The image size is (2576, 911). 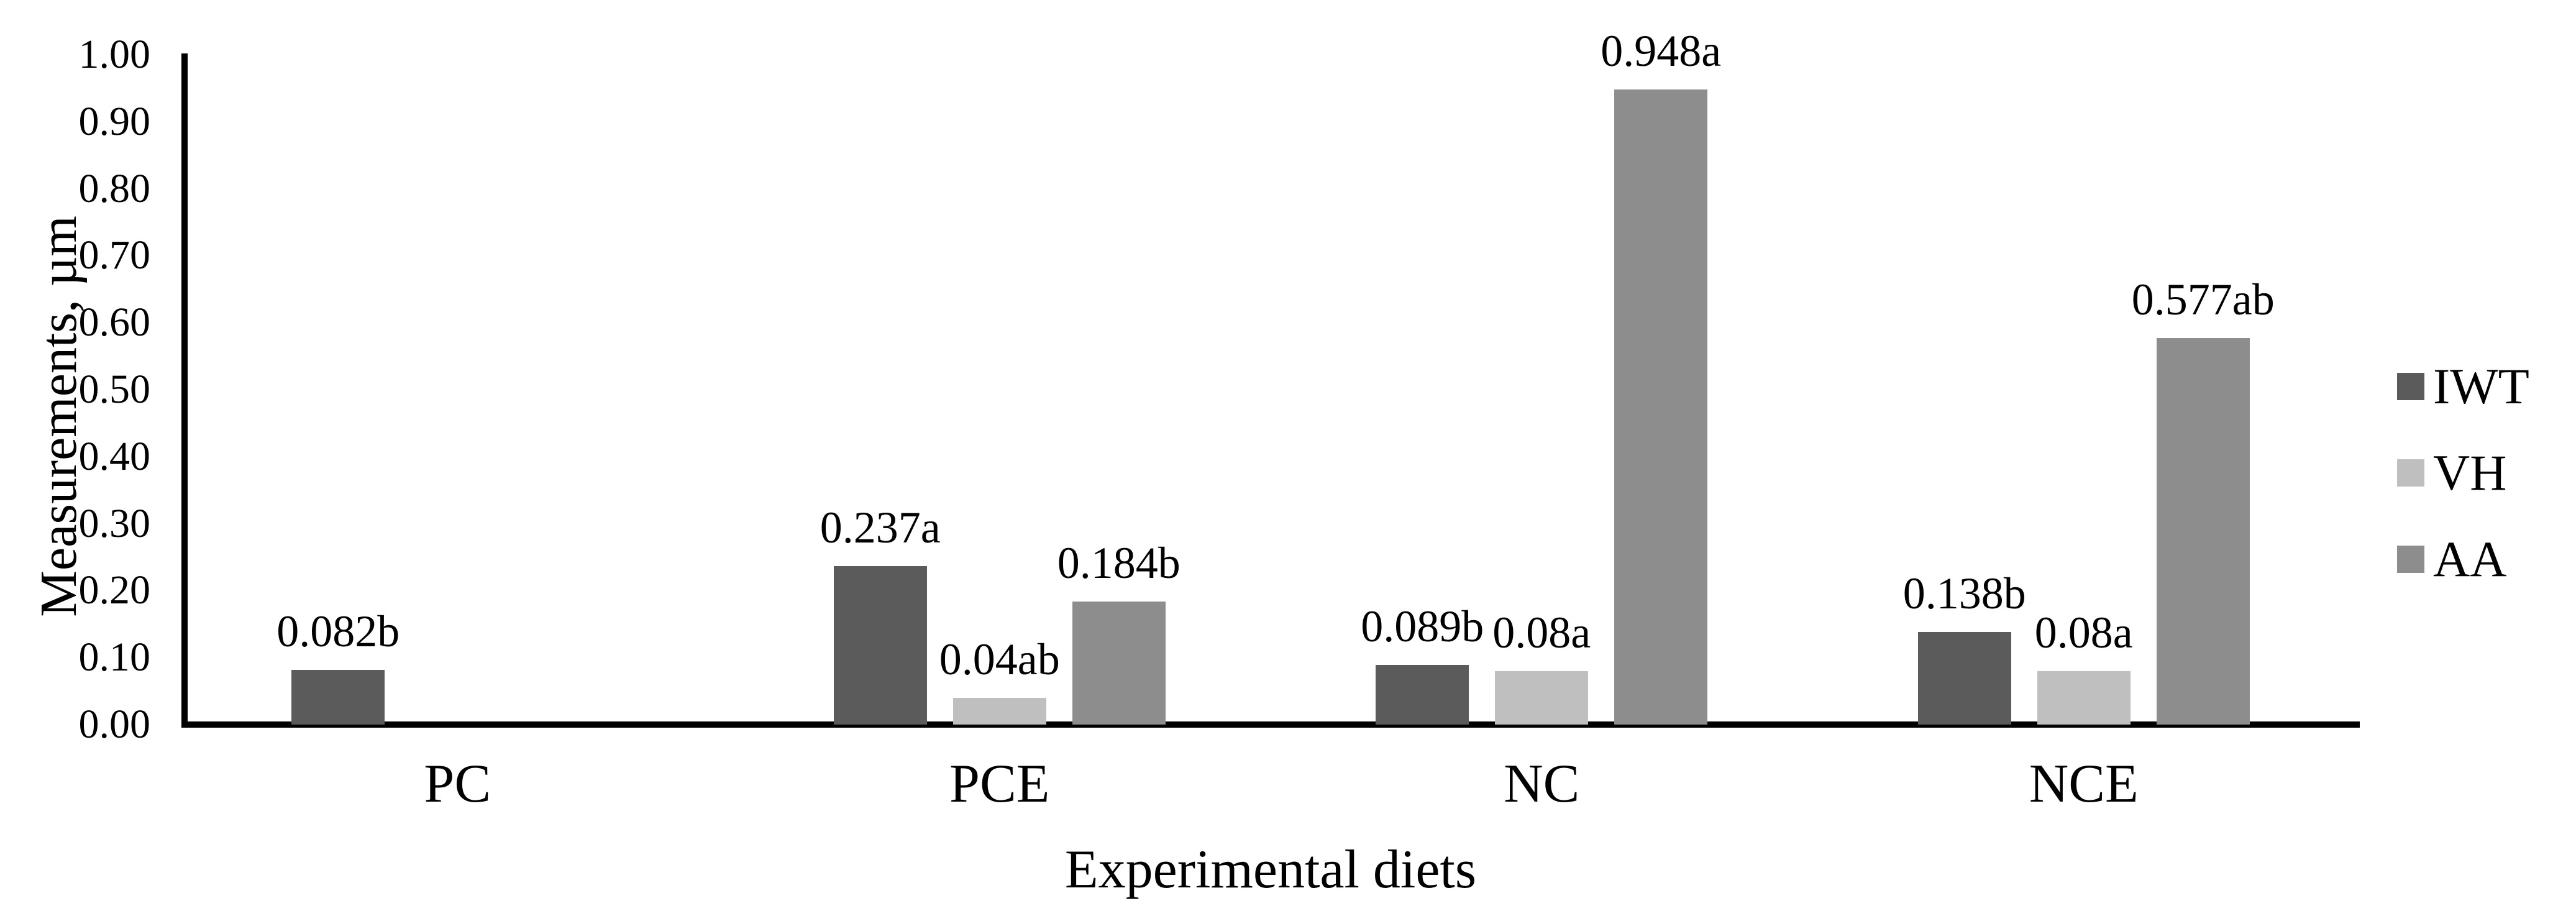 I want to click on legend-swatch-AA, so click(x=2410, y=559).